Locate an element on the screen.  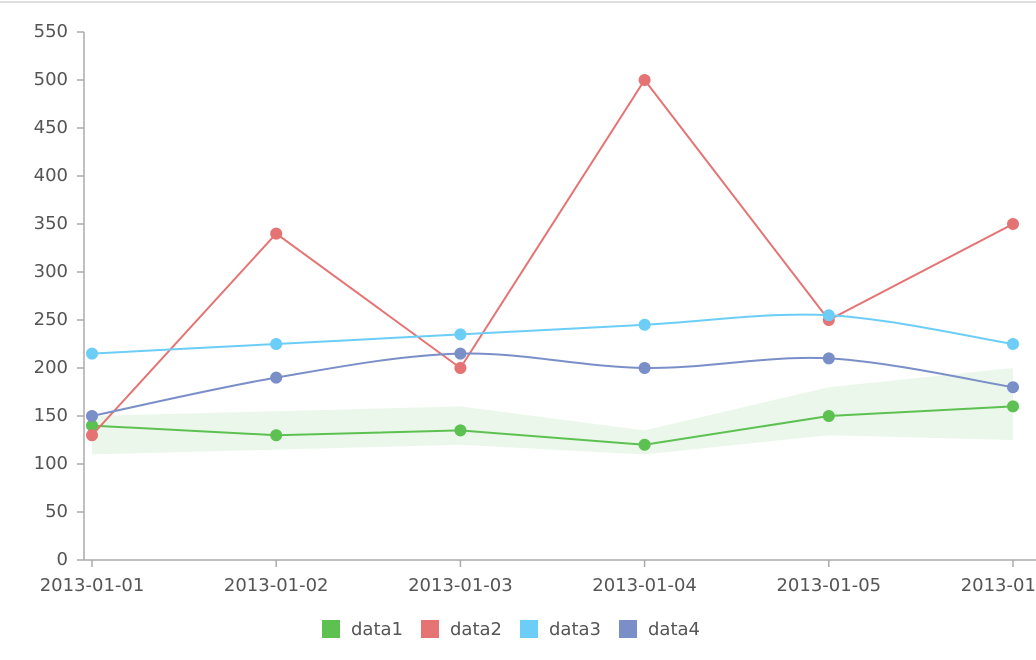
x-tick-label: 2013-01-02 is located at coordinates (276, 585).